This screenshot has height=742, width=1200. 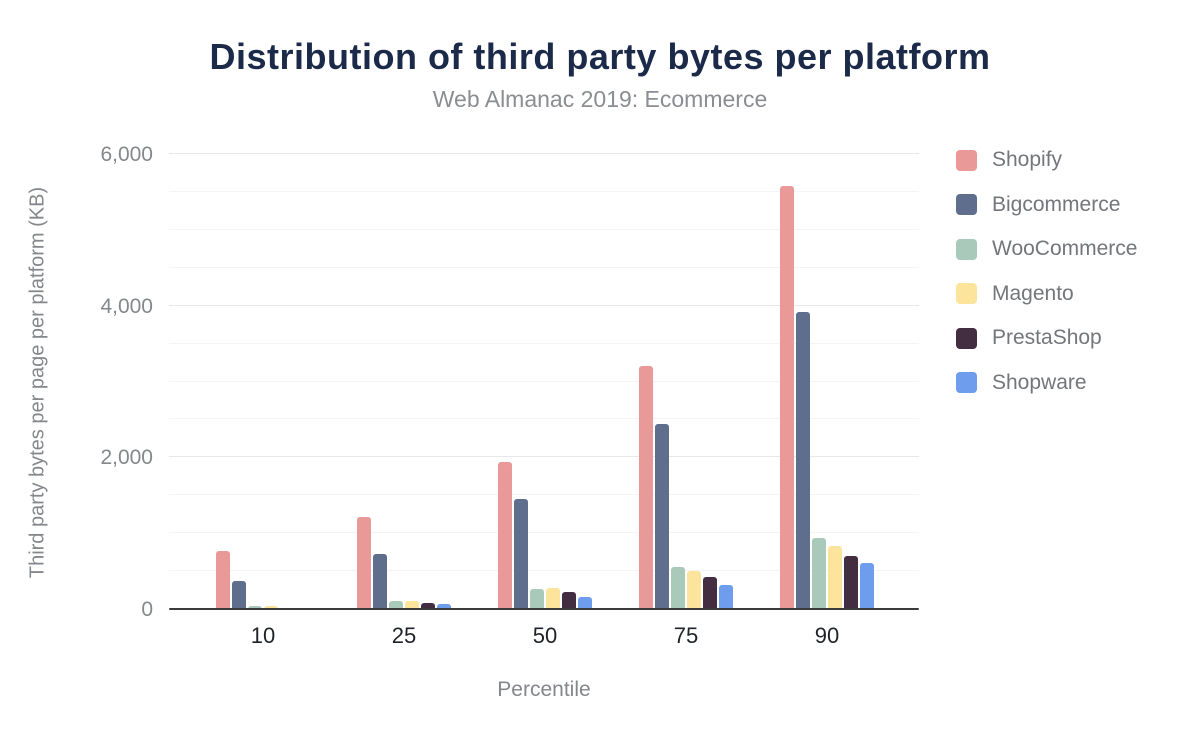 What do you see at coordinates (412, 605) in the screenshot?
I see `bar-magento-p25` at bounding box center [412, 605].